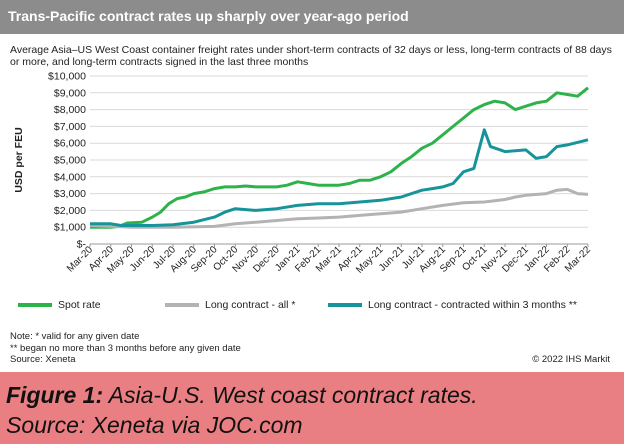  Describe the element at coordinates (70, 228) in the screenshot. I see `y-tick-label: $1,000` at that location.